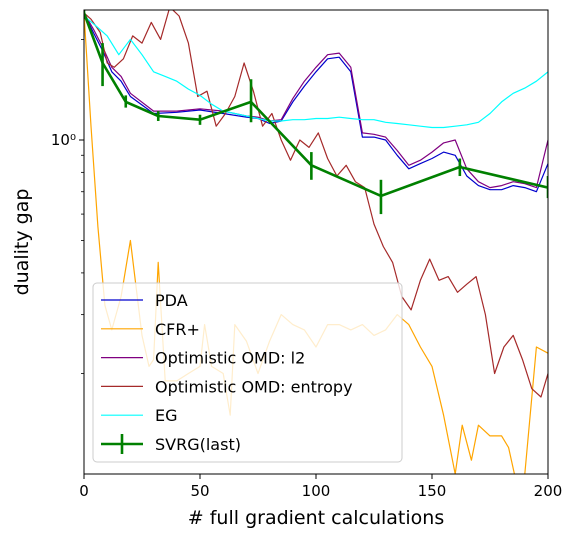  I want to click on legend-label: PDA, so click(171, 300).